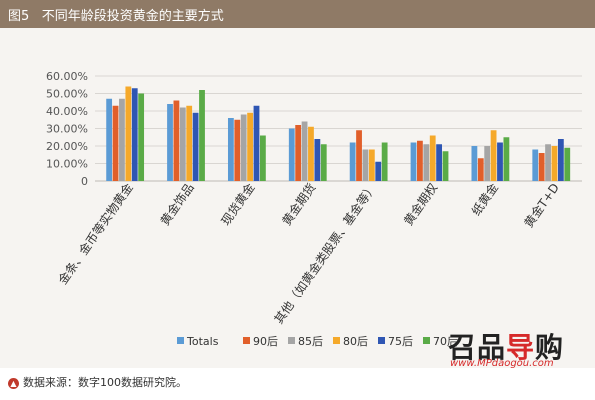 The height and width of the screenshot is (400, 595). What do you see at coordinates (67, 164) in the screenshot?
I see `y-tick-label: 10.00%` at bounding box center [67, 164].